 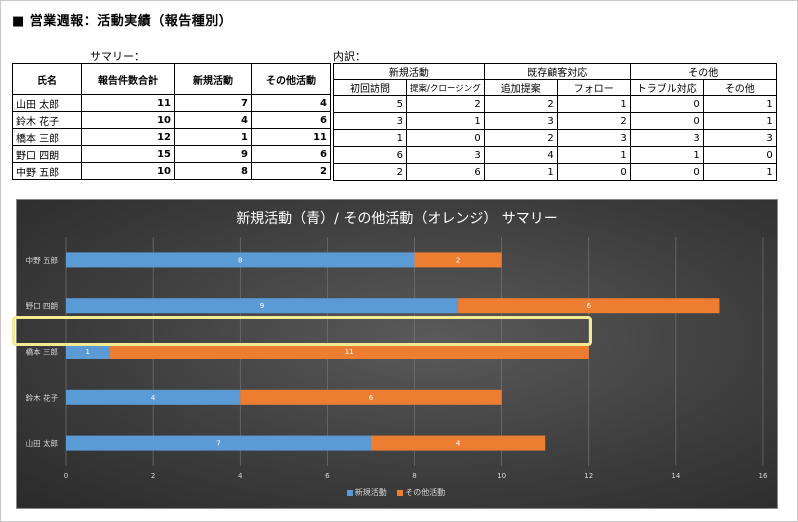 I want to click on highlight-box, so click(x=302, y=331).